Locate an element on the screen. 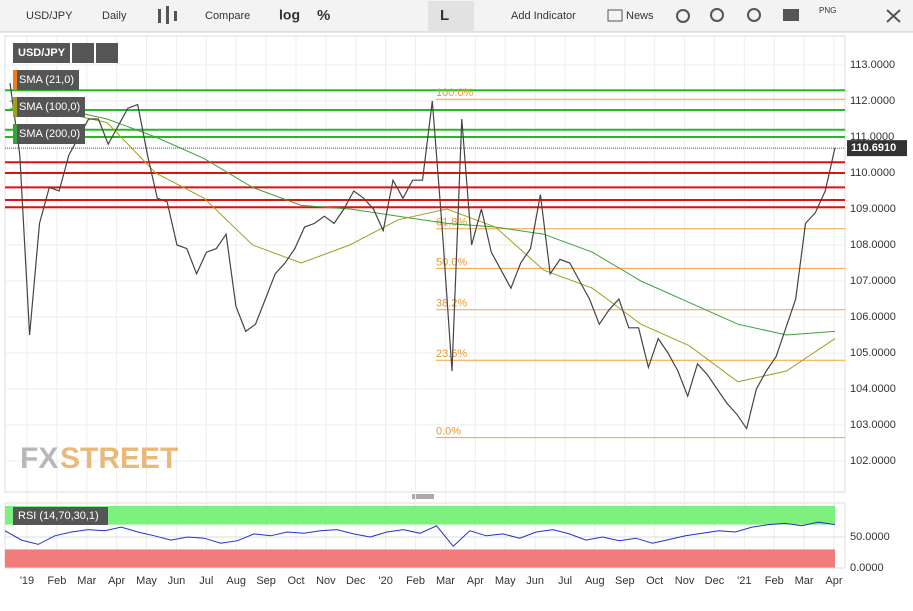 Image resolution: width=913 pixels, height=611 pixels. settings-button is located at coordinates (107, 53).